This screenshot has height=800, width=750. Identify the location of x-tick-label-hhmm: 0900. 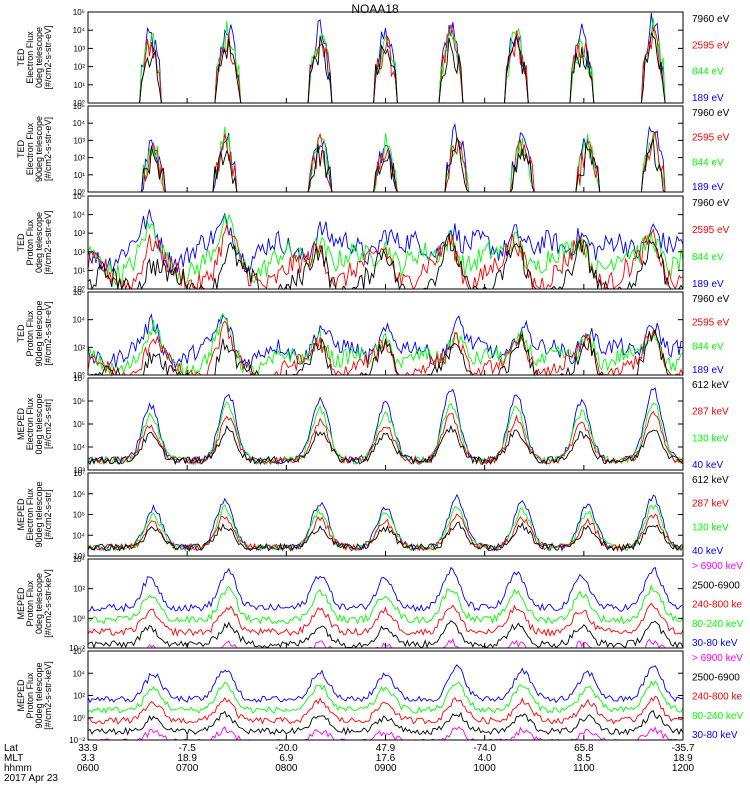
(385, 768).